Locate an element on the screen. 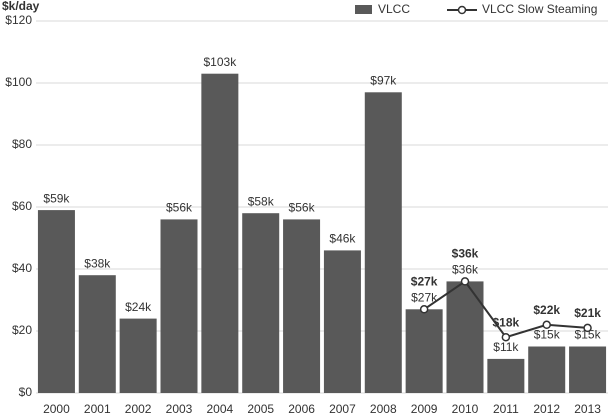 Image resolution: width=608 pixels, height=420 pixels. bar-value-label: $97k is located at coordinates (383, 80).